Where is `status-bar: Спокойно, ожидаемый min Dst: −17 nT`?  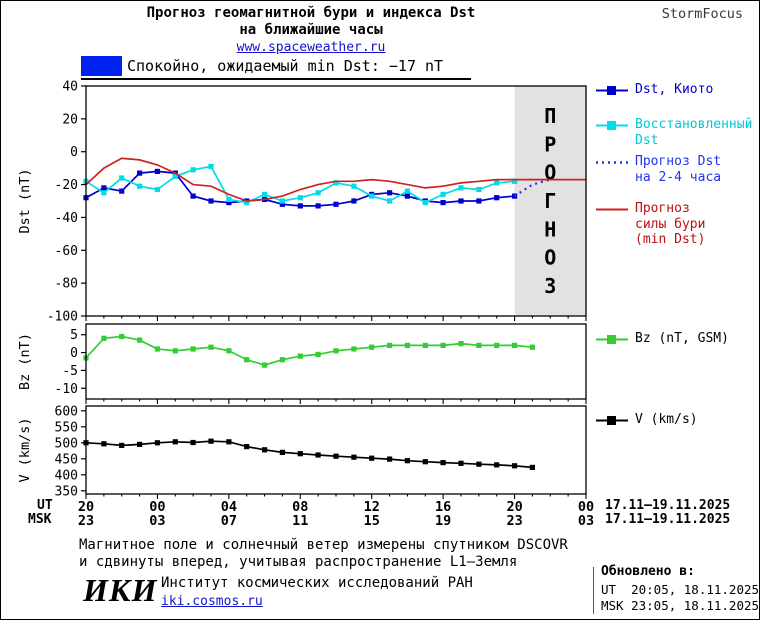
status-bar: Спокойно, ожидаемый min Dst: −17 nT is located at coordinates (276, 68).